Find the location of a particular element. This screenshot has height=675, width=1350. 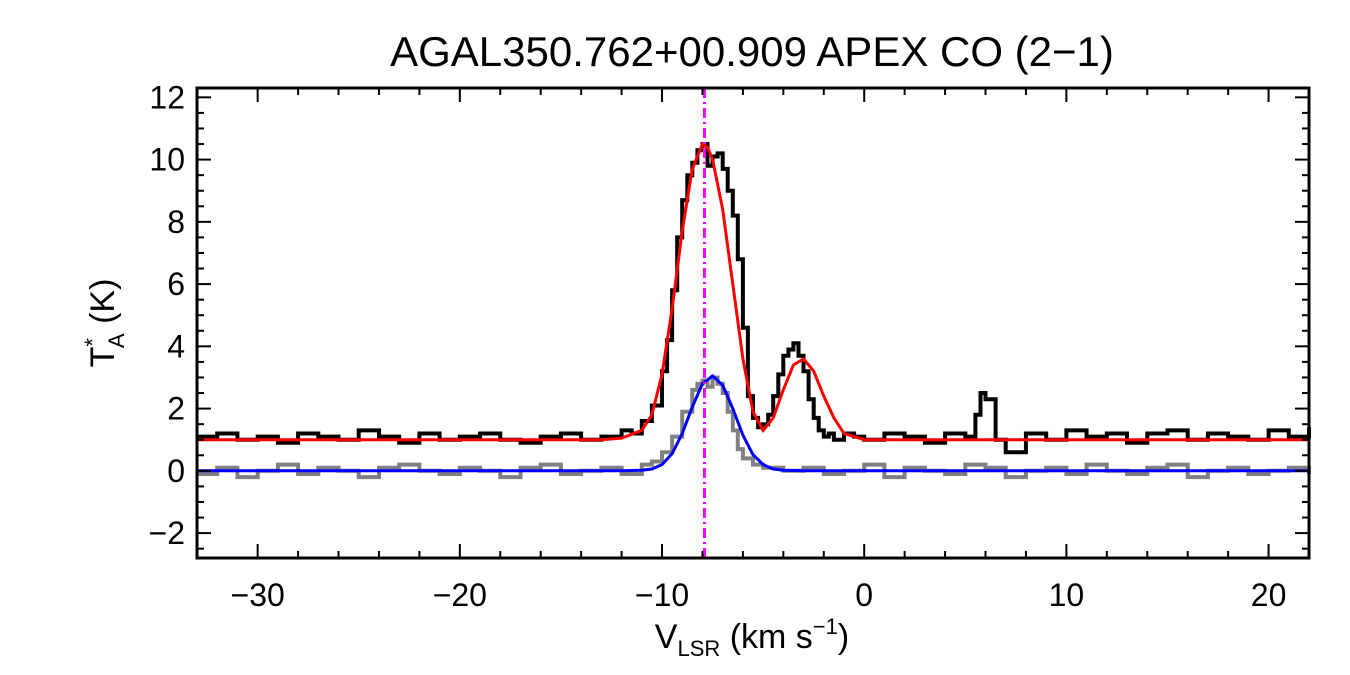

chart-title: AGAL350.762+00.909 APEX CO (2−1) is located at coordinates (752, 51).